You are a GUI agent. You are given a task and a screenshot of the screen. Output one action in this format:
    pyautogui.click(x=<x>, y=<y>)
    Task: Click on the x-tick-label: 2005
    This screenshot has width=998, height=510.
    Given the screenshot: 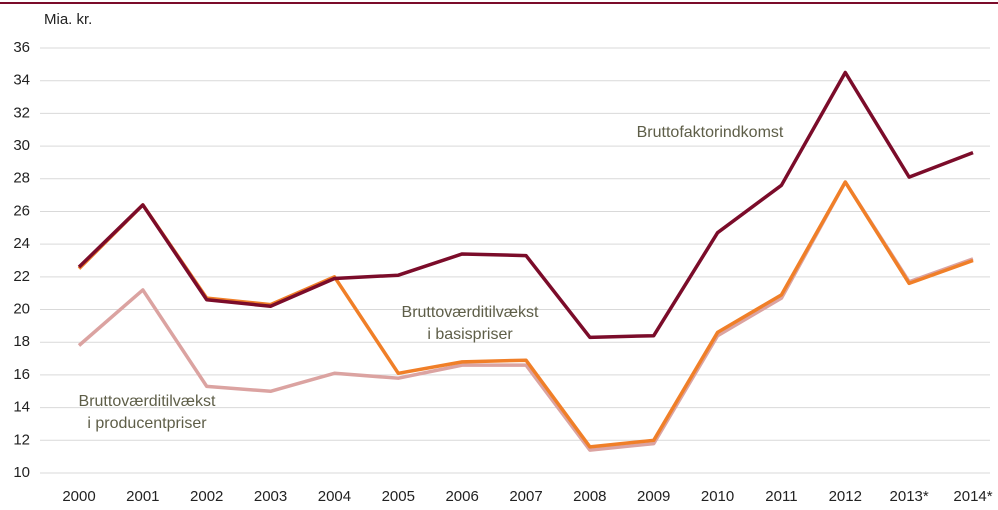 What is the action you would take?
    pyautogui.click(x=398, y=496)
    